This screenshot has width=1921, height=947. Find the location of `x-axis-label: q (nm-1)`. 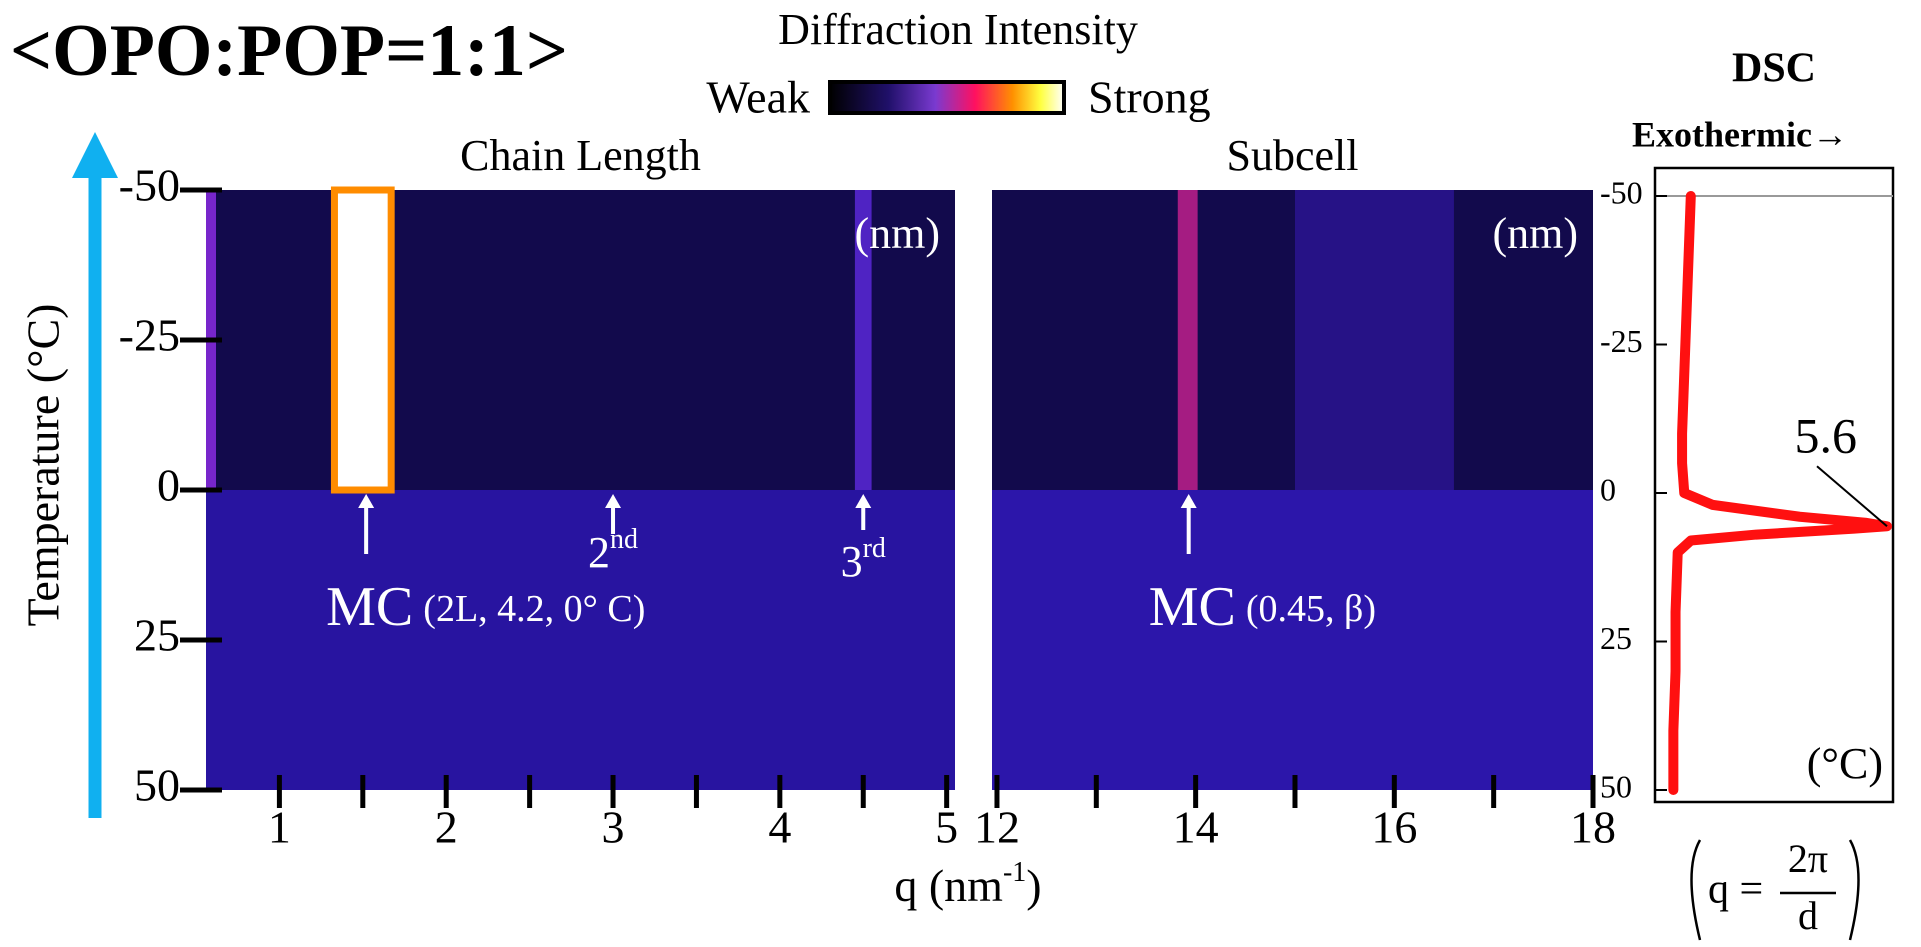

x-axis-label: q (nm-1) is located at coordinates (967, 884).